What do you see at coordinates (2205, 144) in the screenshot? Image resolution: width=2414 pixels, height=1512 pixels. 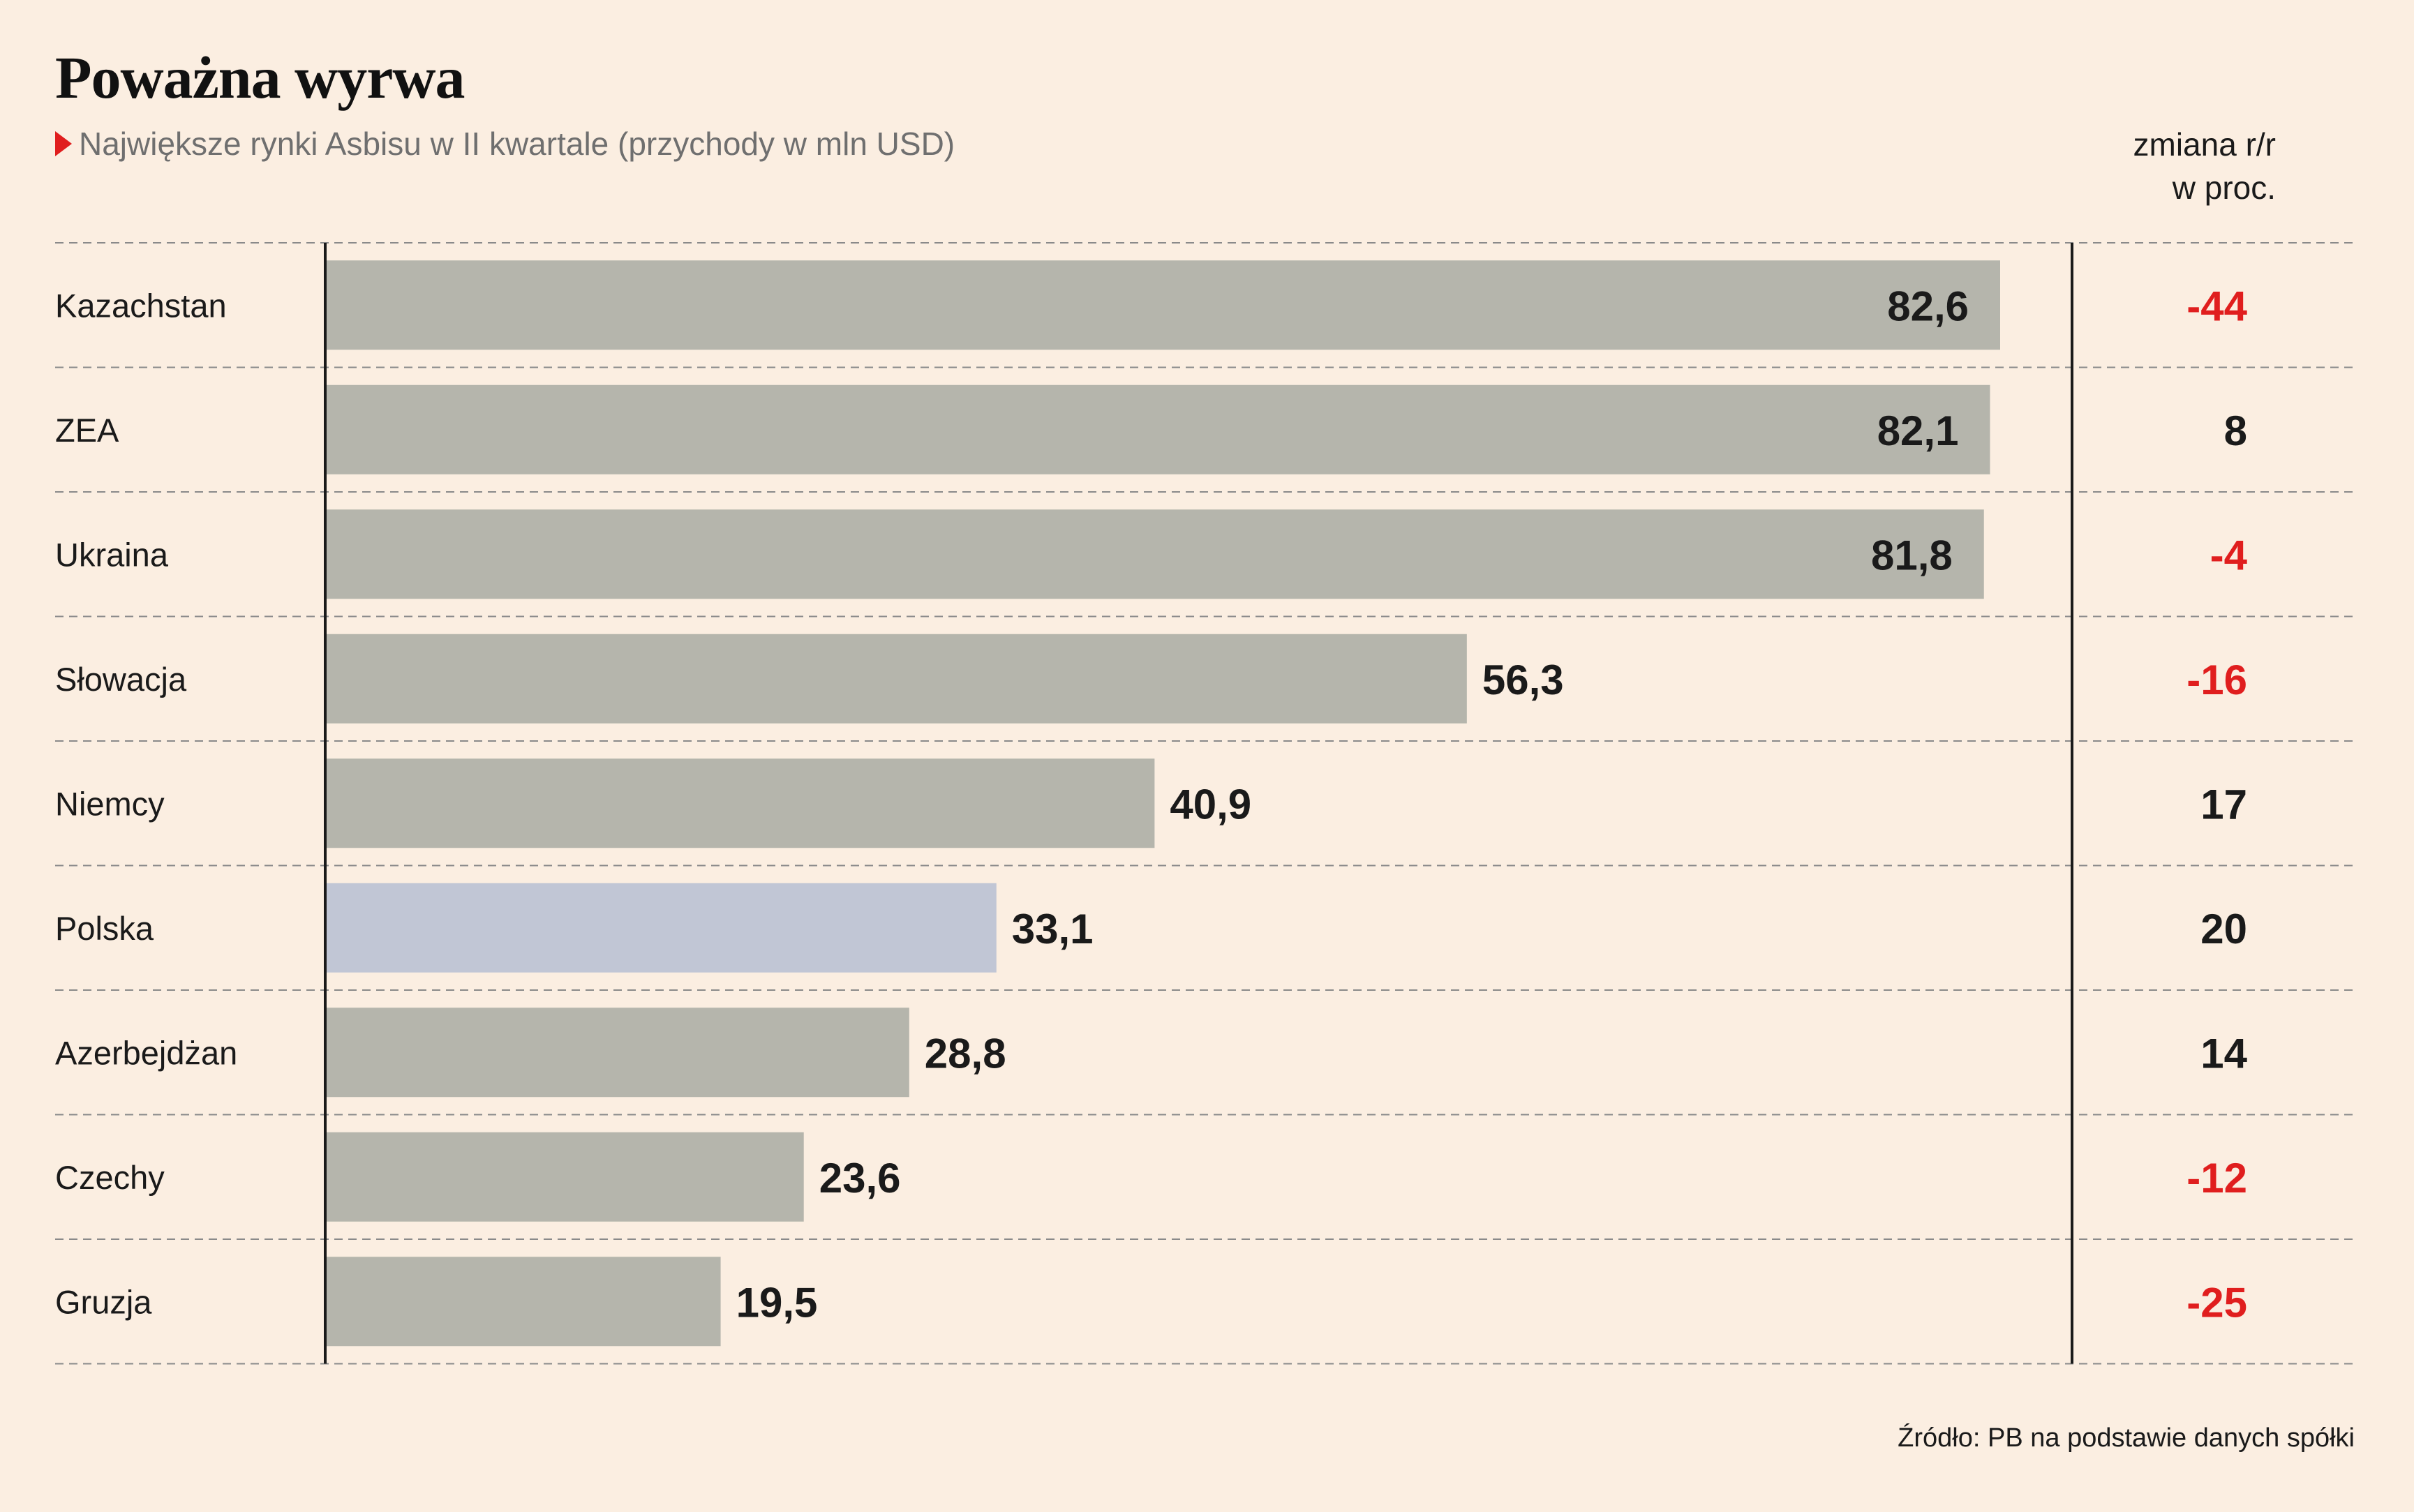 I see `change-header-line1: zmiana r/r` at bounding box center [2205, 144].